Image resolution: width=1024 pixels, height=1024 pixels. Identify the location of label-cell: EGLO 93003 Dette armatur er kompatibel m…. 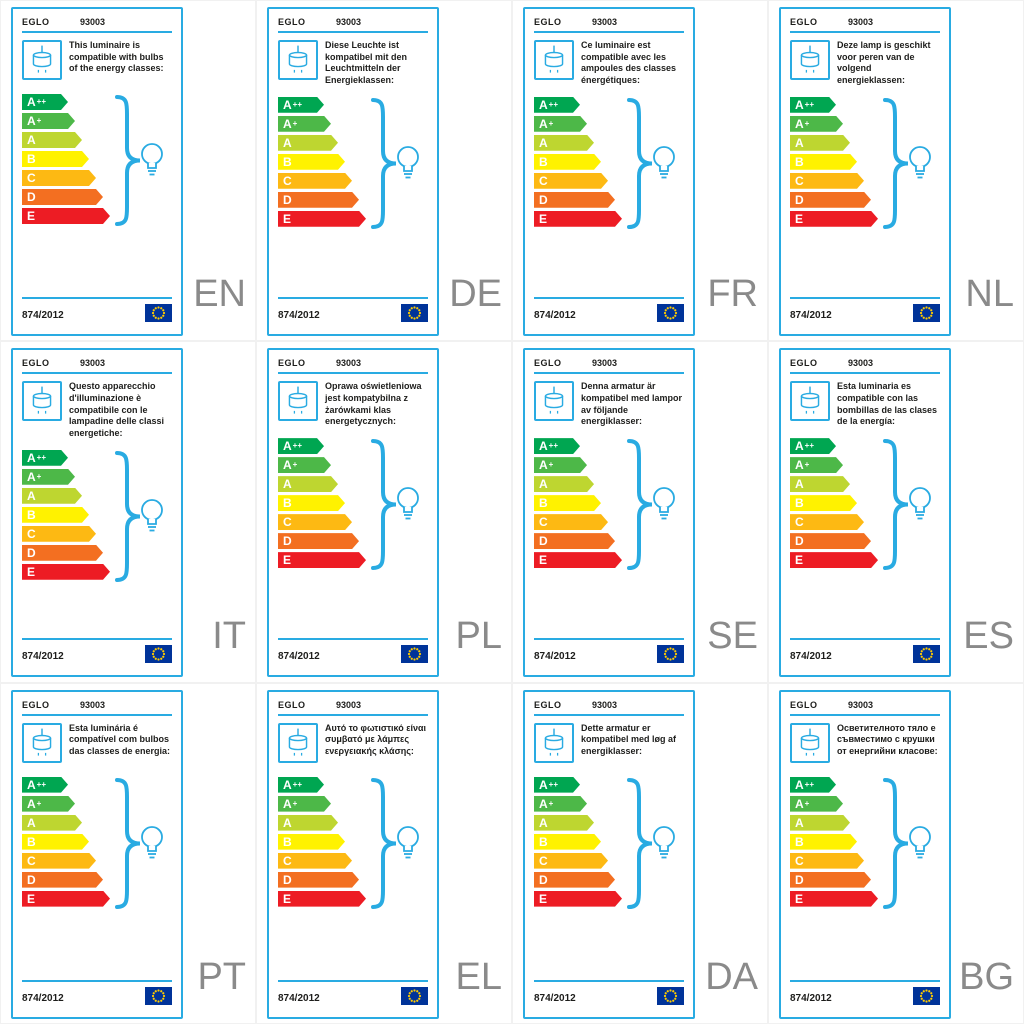
(640, 853).